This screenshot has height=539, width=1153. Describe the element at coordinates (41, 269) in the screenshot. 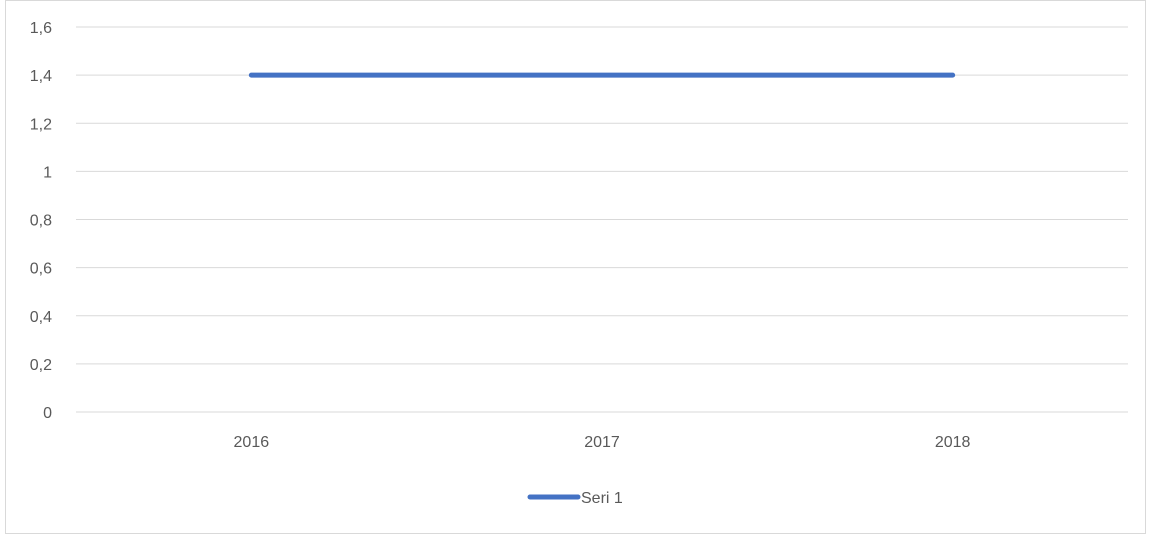

I see `y-tick-label: 0,6` at that location.